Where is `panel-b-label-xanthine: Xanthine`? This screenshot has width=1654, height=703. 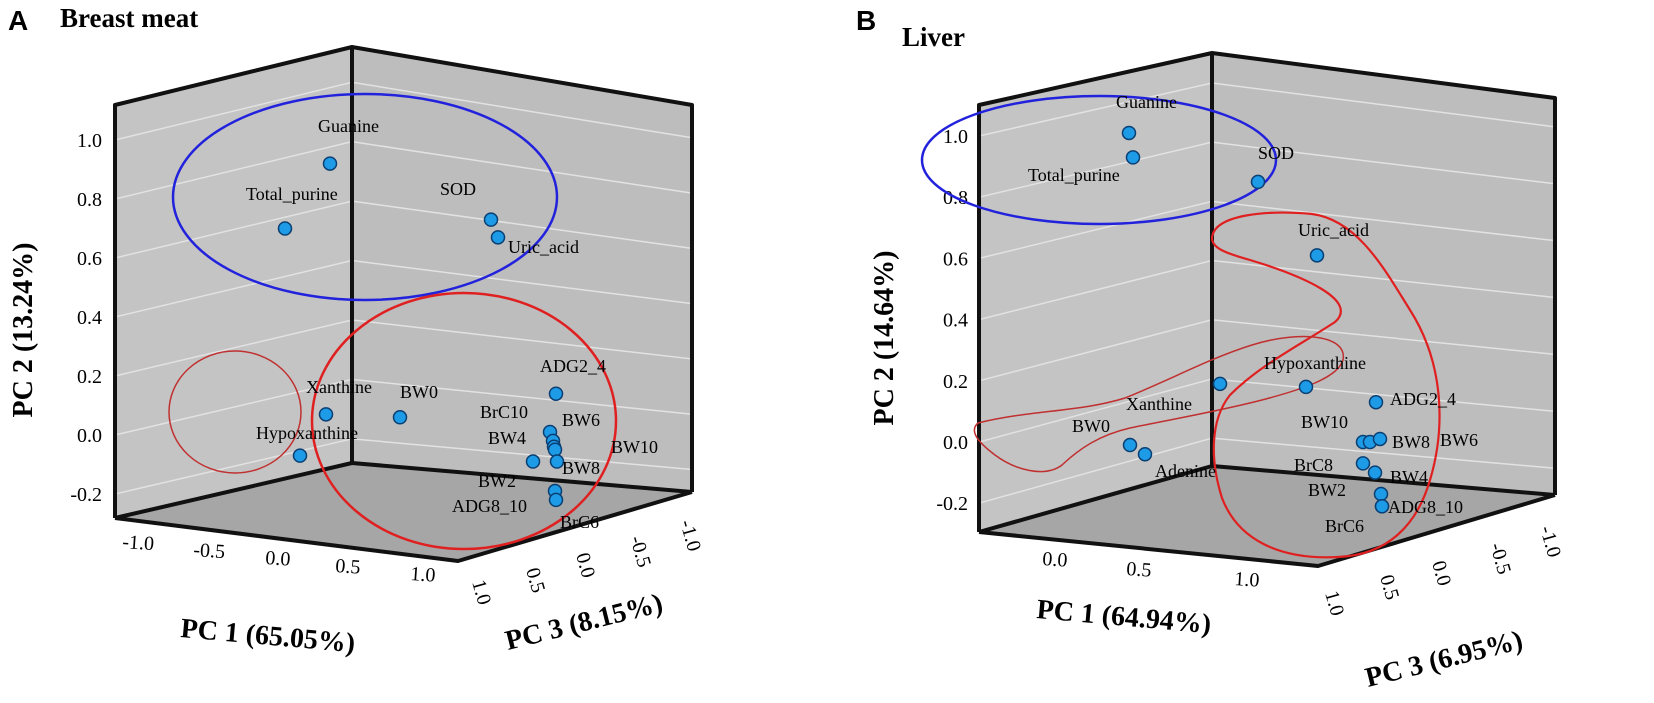
panel-b-label-xanthine: Xanthine is located at coordinates (1159, 404).